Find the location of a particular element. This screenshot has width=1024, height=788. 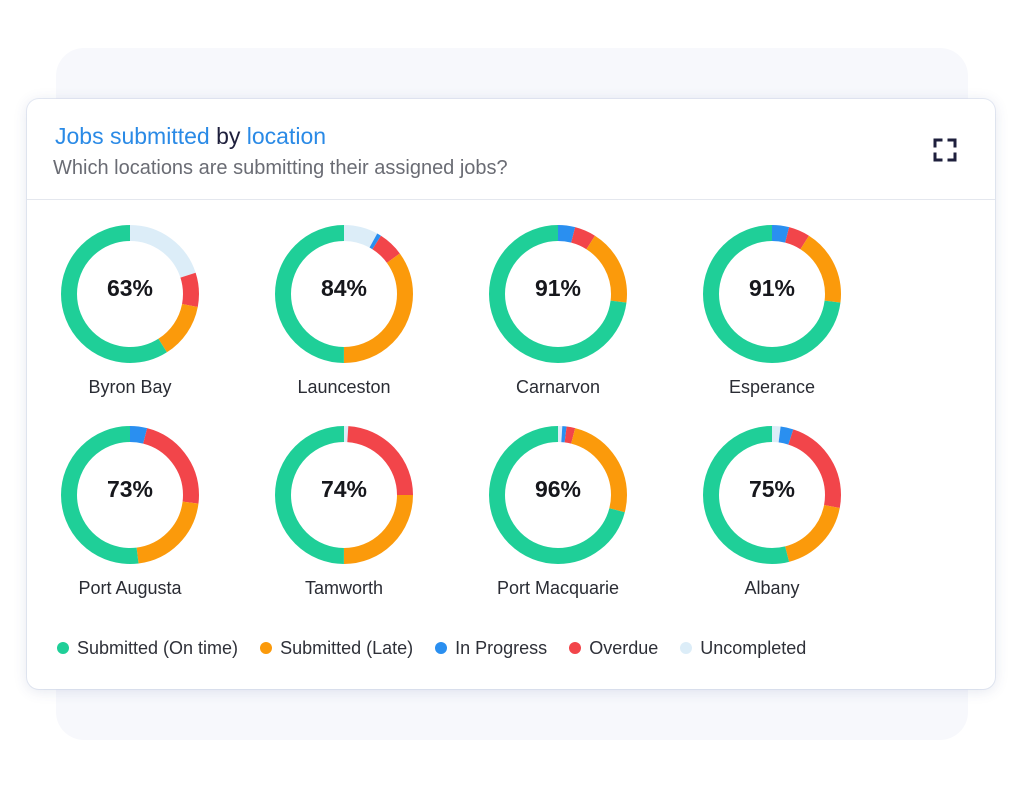

donut-location-label: Port Augusta is located at coordinates (130, 588).